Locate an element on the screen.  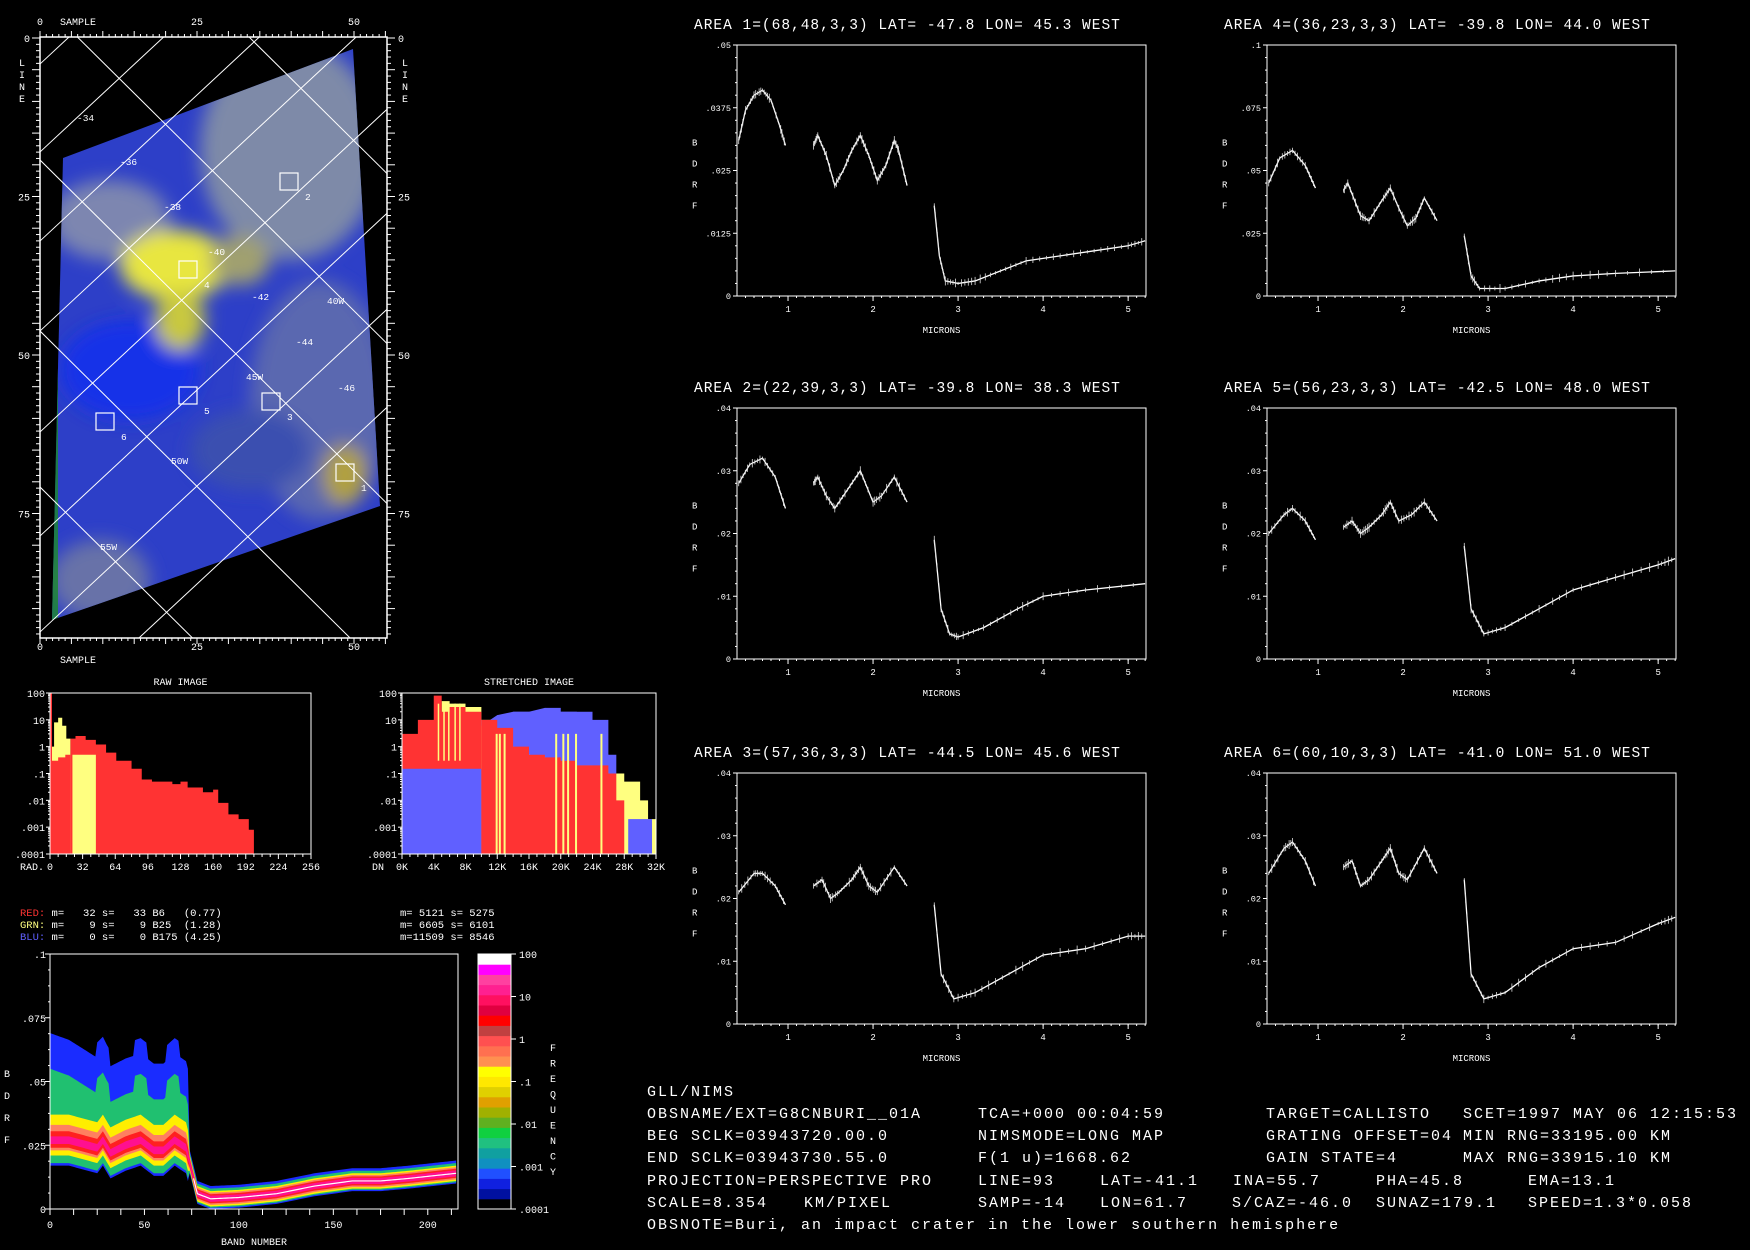
stat-grn-band: GRN: is located at coordinates (32, 926).